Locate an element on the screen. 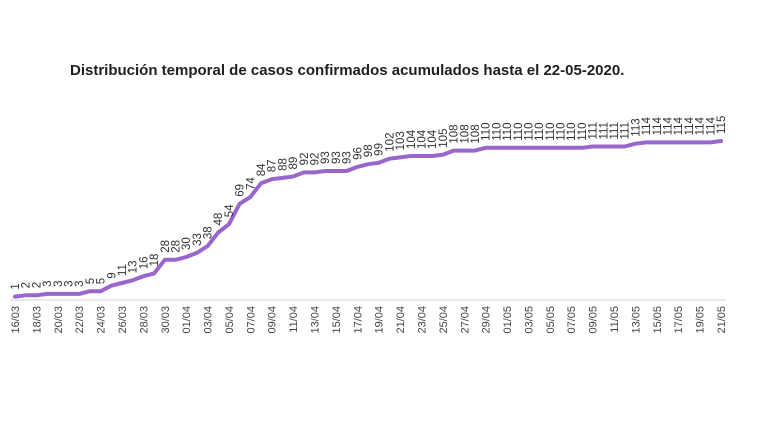  data-label: 115 is located at coordinates (722, 125).